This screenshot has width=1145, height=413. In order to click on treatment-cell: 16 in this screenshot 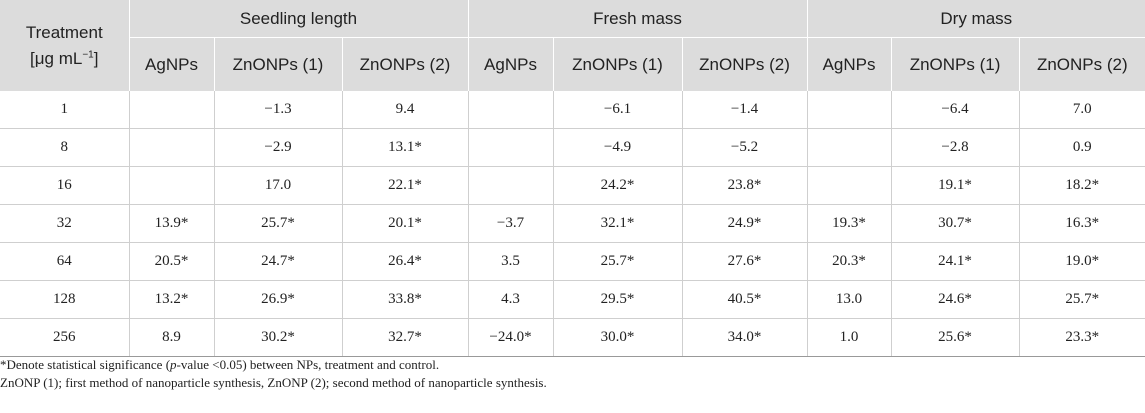, I will do `click(64, 185)`.